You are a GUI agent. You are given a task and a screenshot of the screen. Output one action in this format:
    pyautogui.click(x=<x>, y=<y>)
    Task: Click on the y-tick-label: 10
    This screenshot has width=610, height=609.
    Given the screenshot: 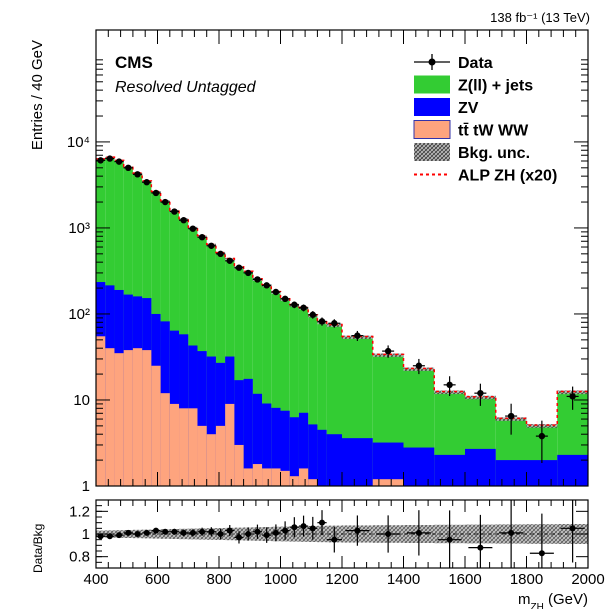 What is the action you would take?
    pyautogui.click(x=81, y=400)
    